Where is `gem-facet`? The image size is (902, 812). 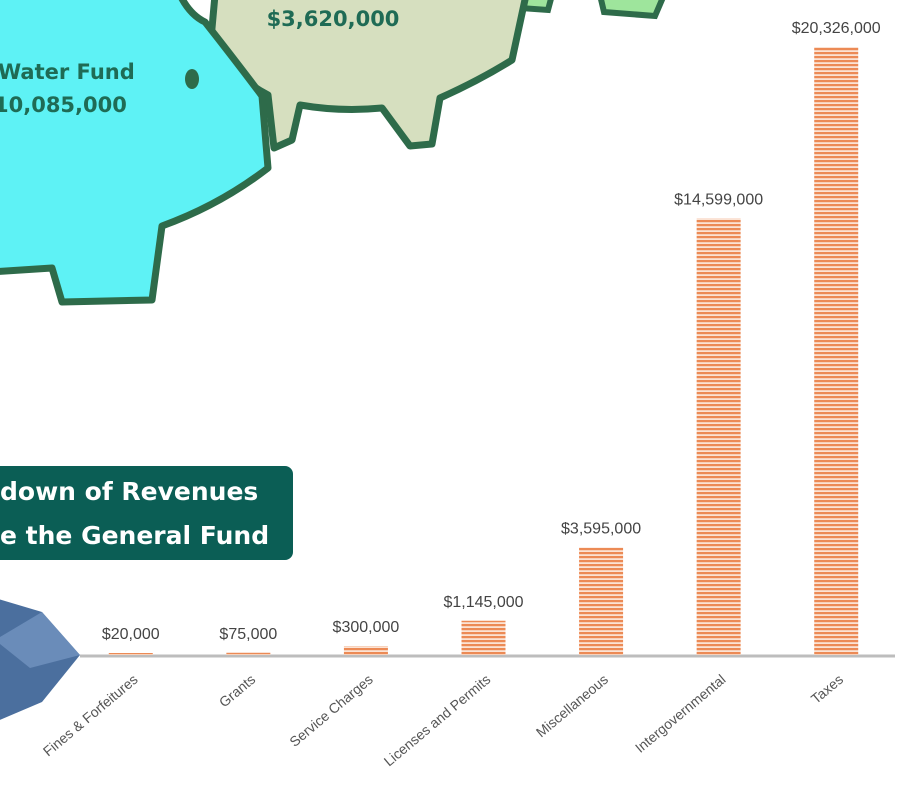 gem-facet is located at coordinates (40, 640).